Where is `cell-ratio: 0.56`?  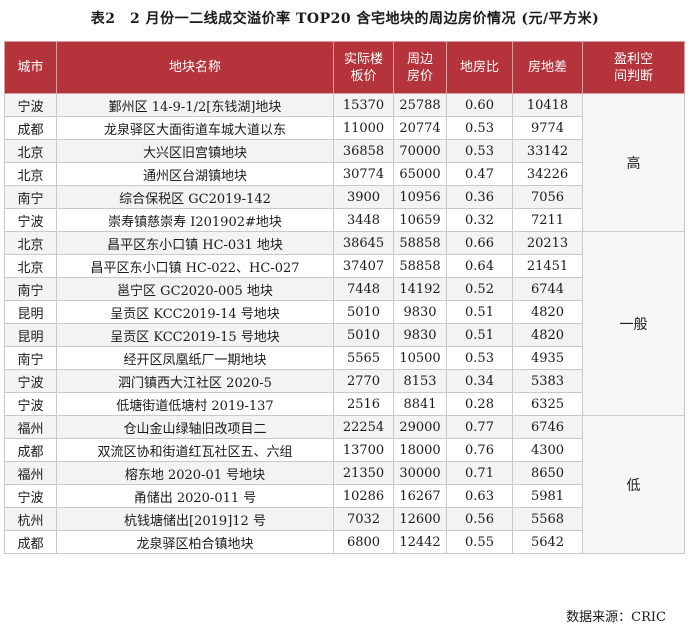 cell-ratio: 0.56 is located at coordinates (479, 519).